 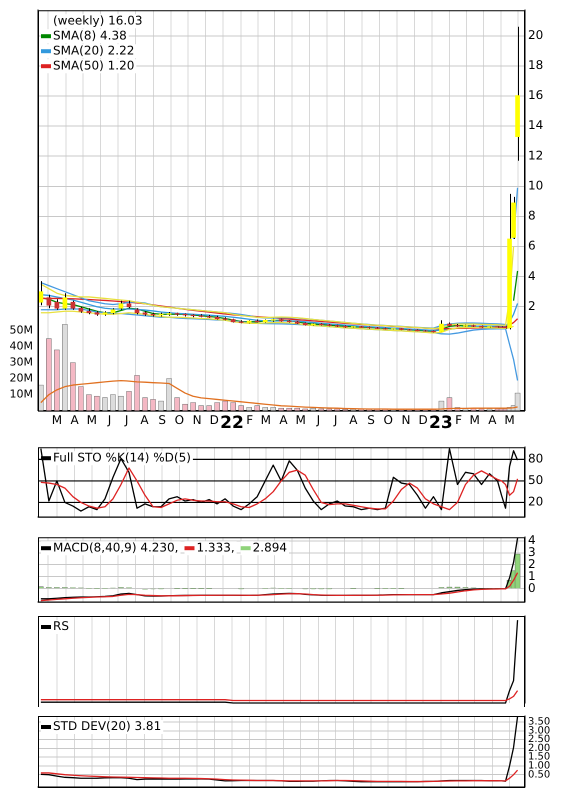 What do you see at coordinates (532, 587) in the screenshot?
I see `y-tick-label: 0` at bounding box center [532, 587].